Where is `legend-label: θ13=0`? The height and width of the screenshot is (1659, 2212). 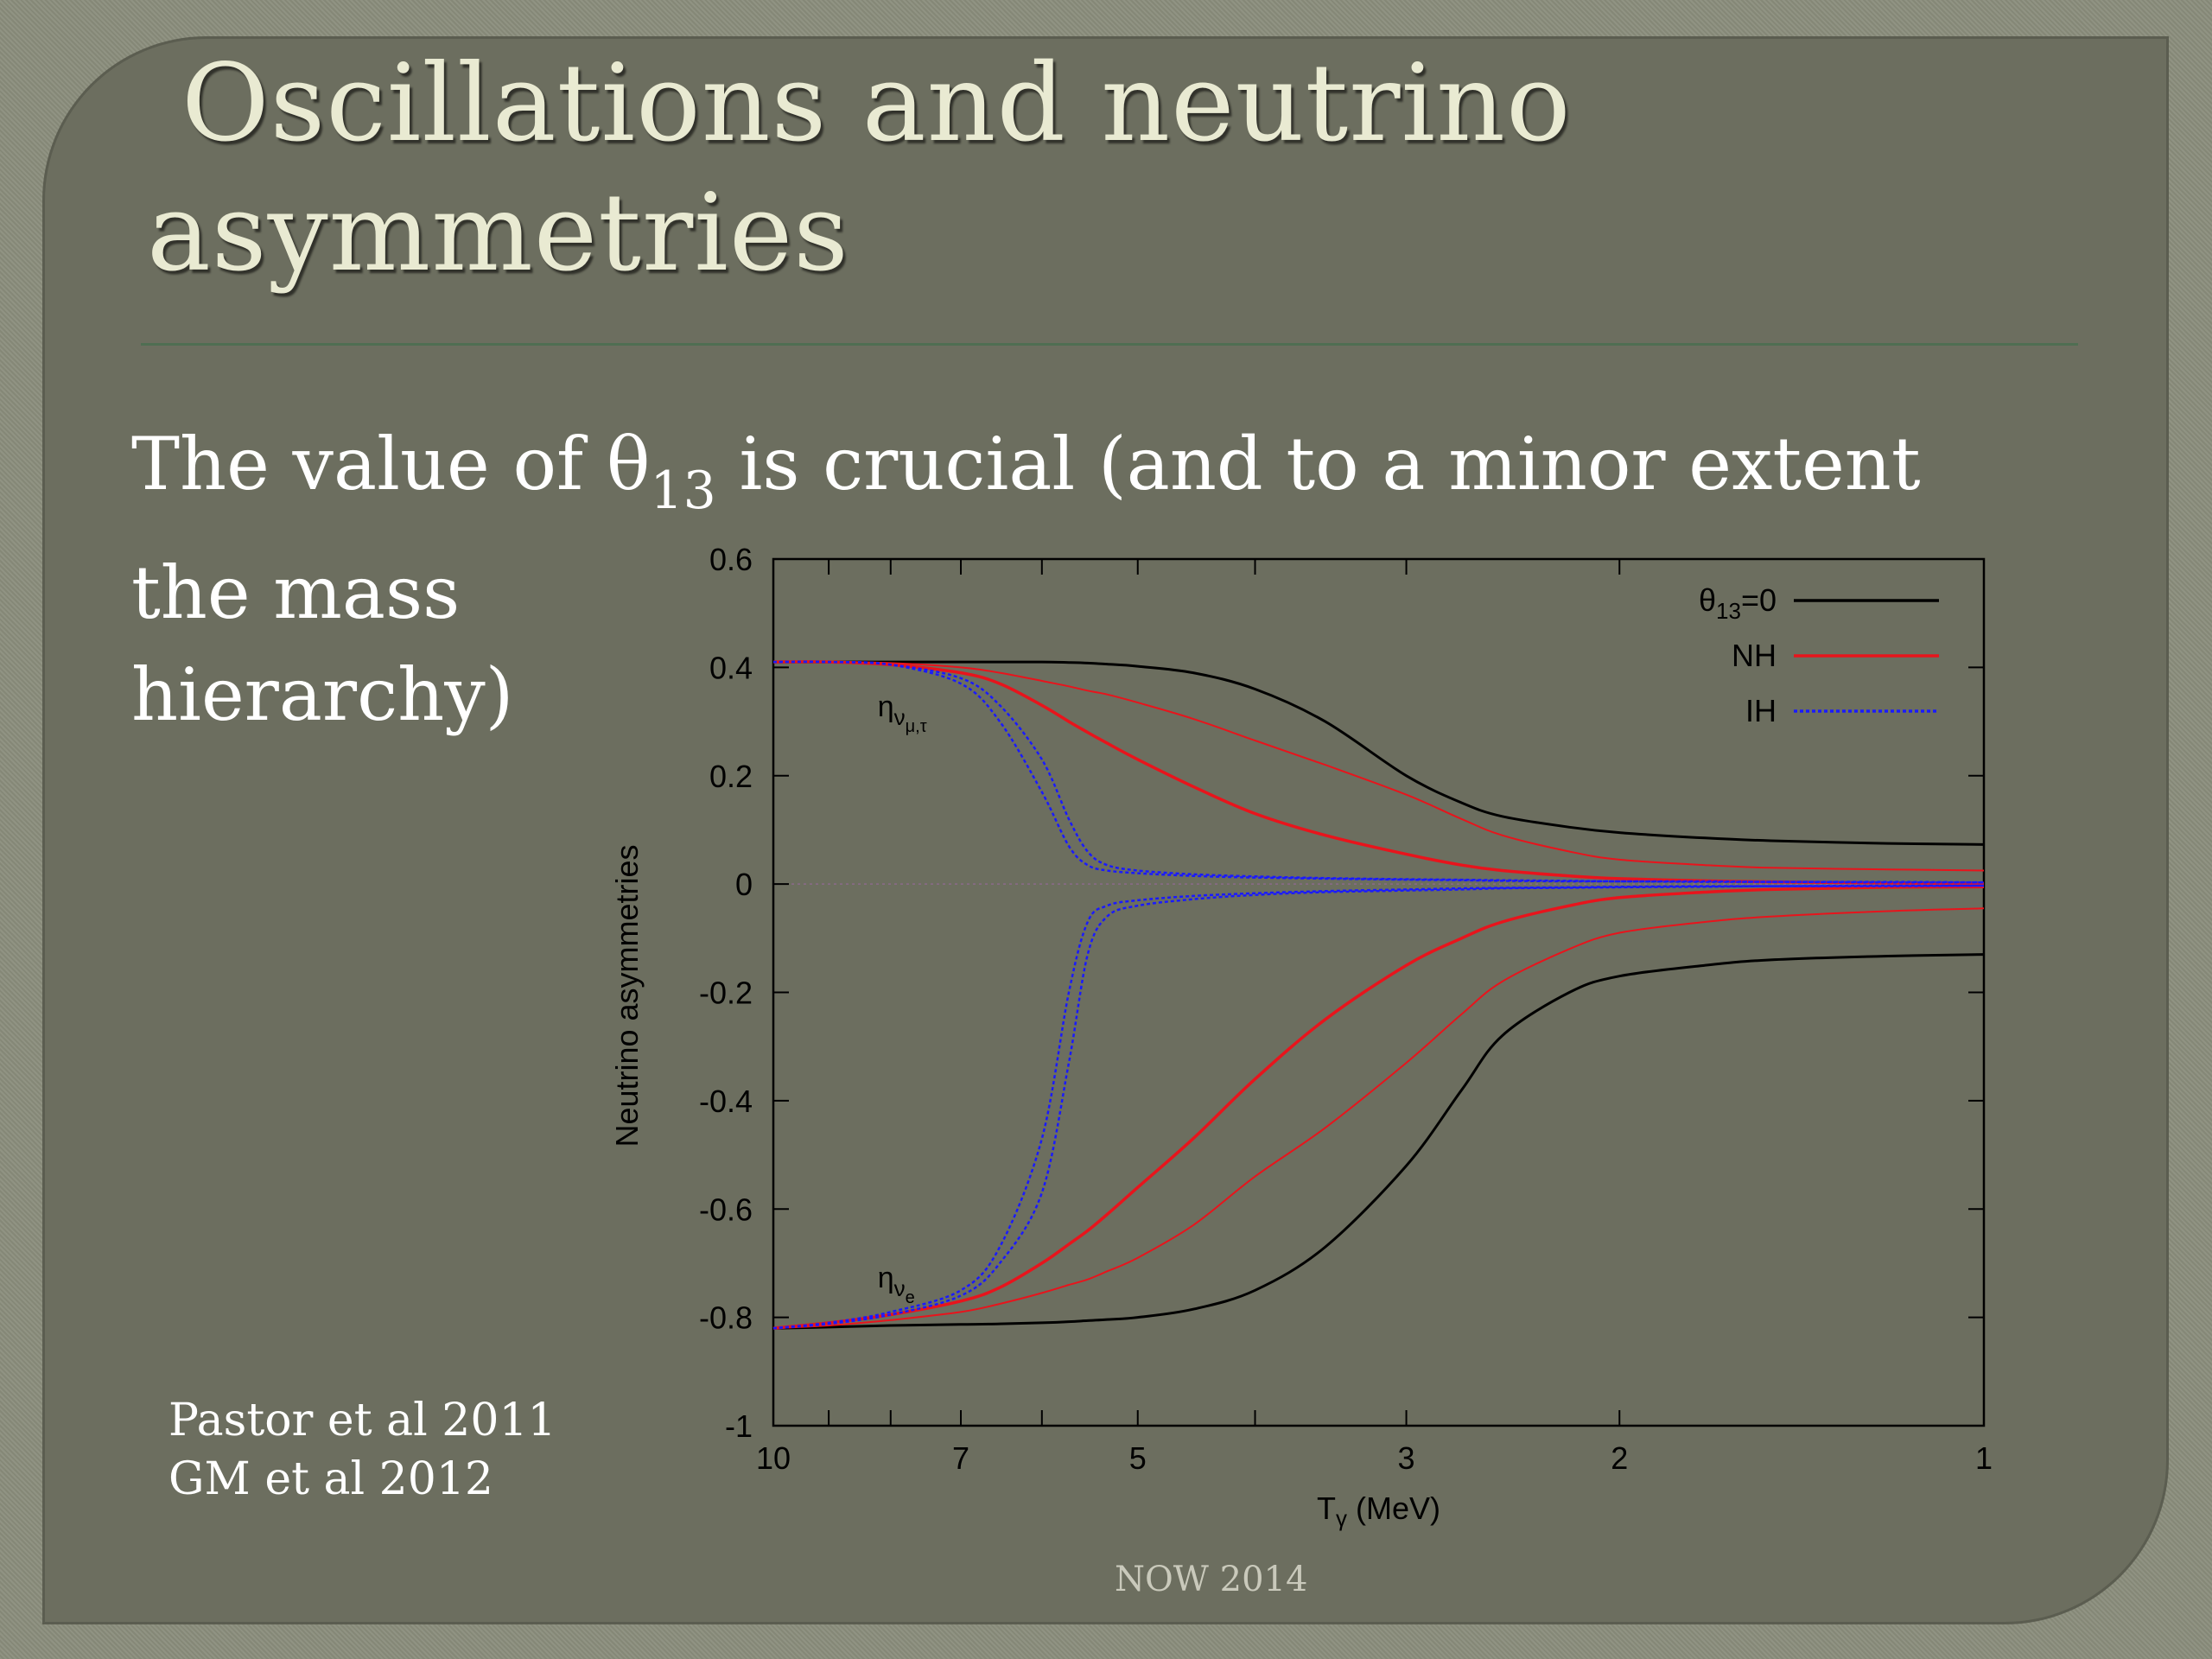 legend-label: θ13=0 is located at coordinates (1738, 603).